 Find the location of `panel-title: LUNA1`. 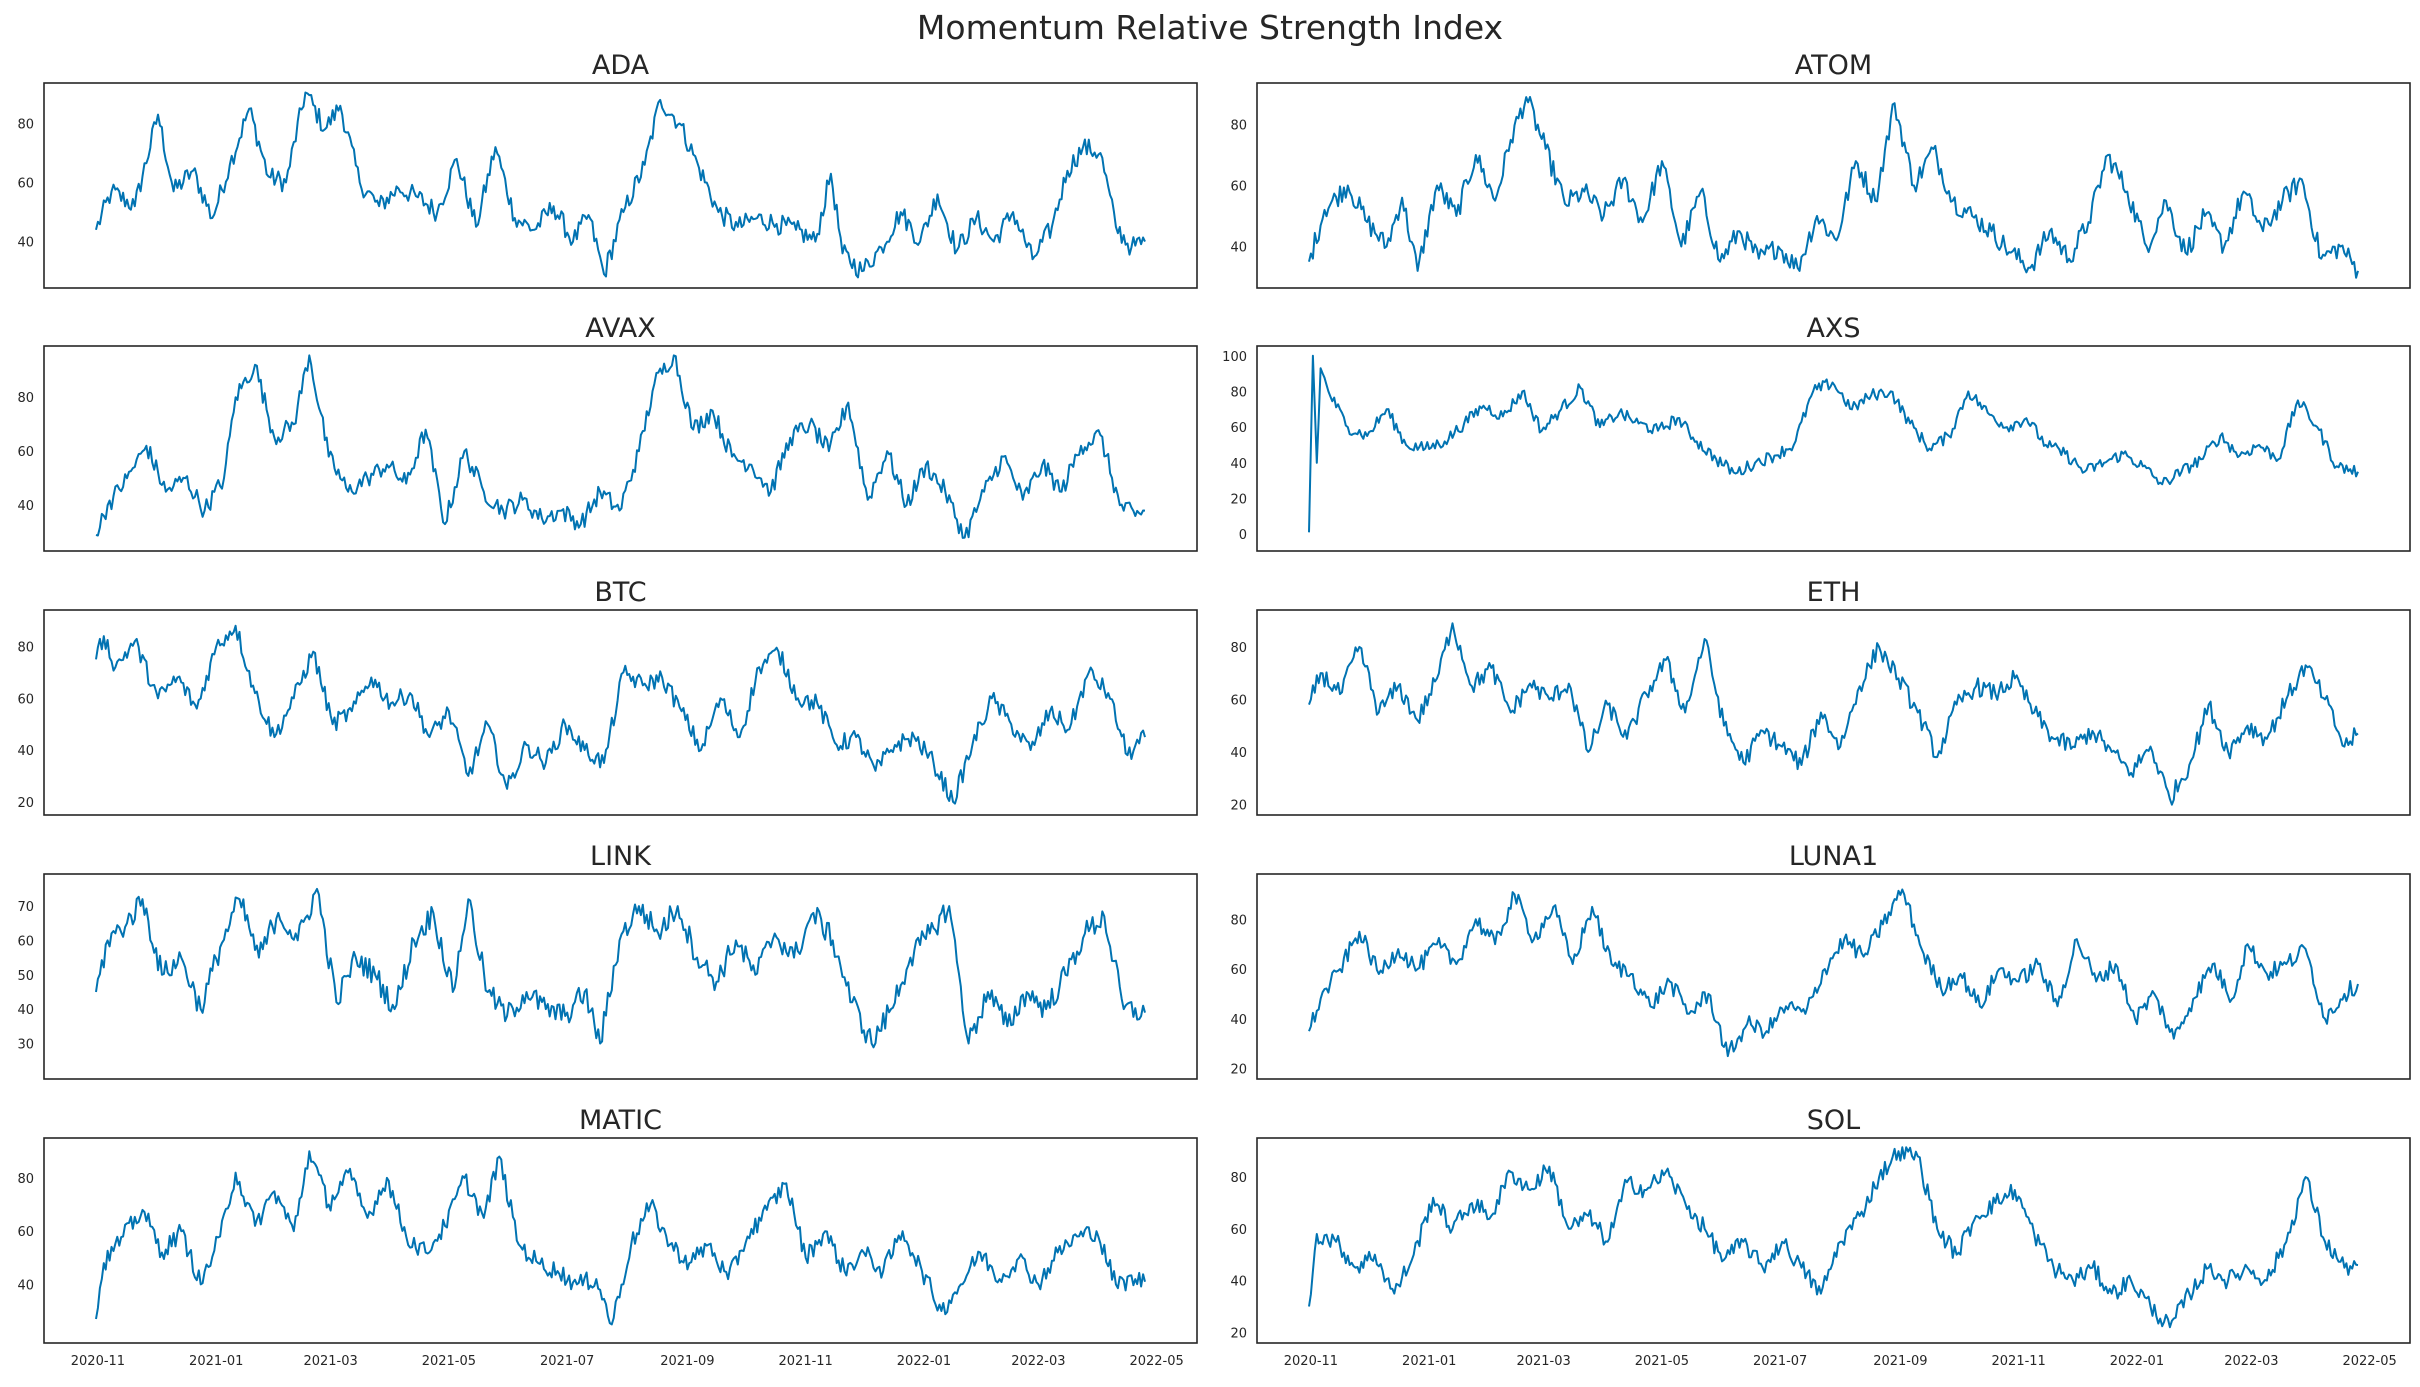

panel-title: LUNA1 is located at coordinates (1833, 856).